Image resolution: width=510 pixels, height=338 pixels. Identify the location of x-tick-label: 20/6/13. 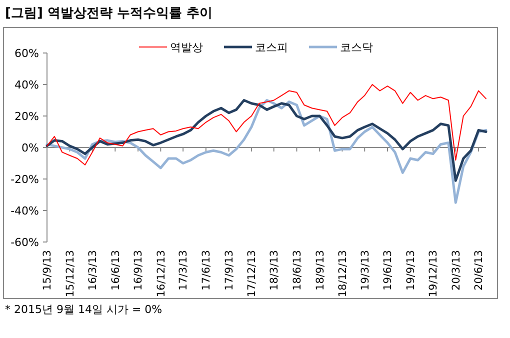
(479, 270).